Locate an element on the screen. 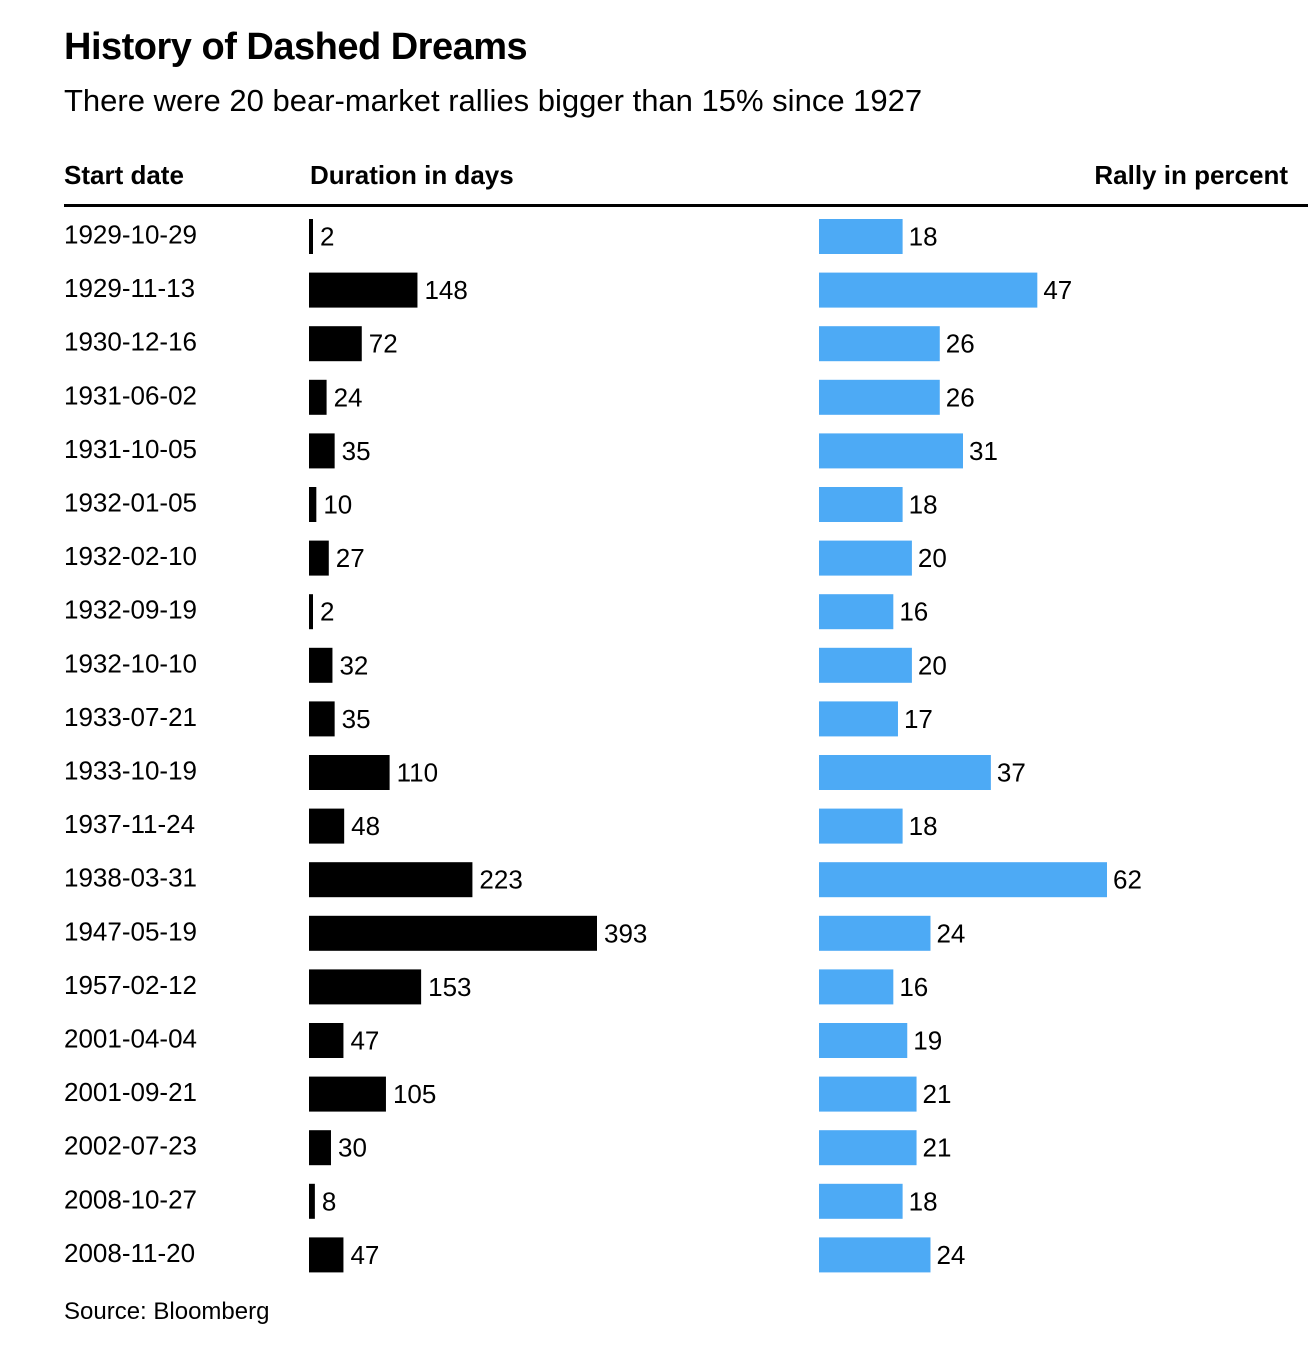 The height and width of the screenshot is (1348, 1308). chart-row: 1932-02-10 27 20 is located at coordinates (505, 558).